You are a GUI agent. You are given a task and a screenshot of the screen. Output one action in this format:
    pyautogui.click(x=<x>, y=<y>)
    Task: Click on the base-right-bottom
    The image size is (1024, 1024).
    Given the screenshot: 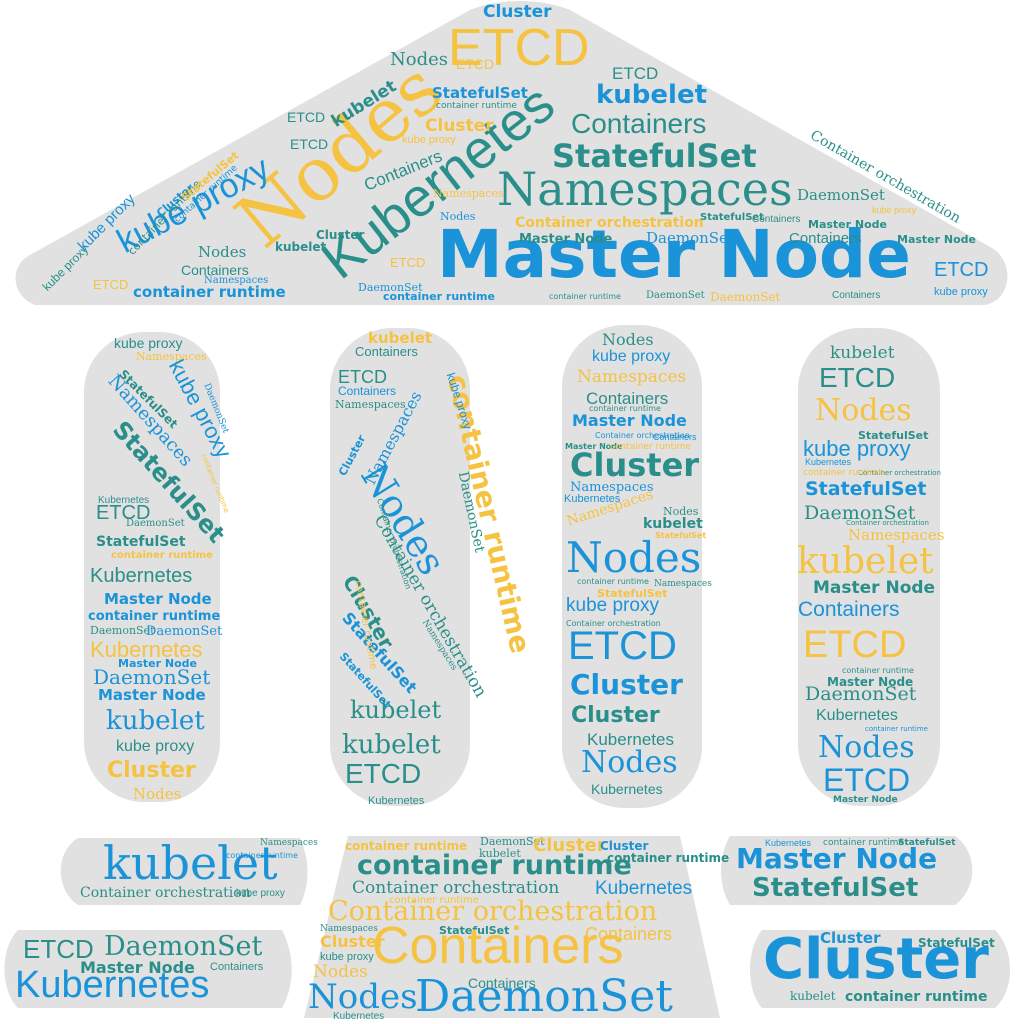 What is the action you would take?
    pyautogui.click(x=880, y=969)
    